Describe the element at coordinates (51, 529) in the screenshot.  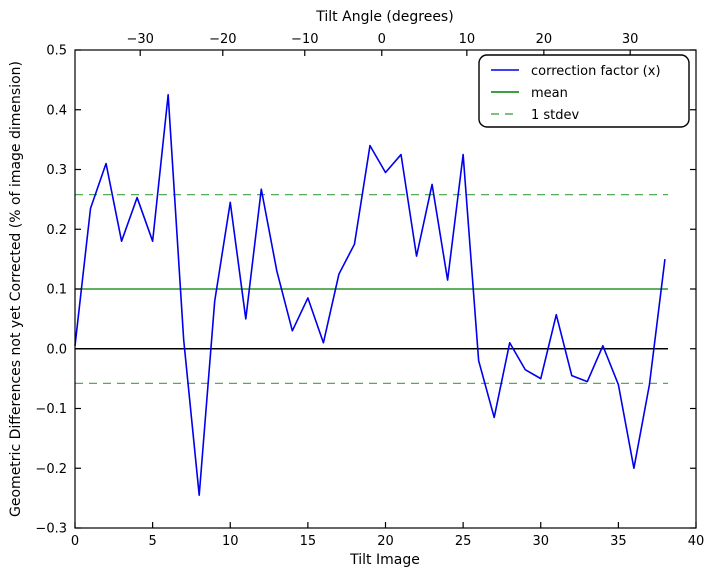
I see `y-tick-label: −0.3` at that location.